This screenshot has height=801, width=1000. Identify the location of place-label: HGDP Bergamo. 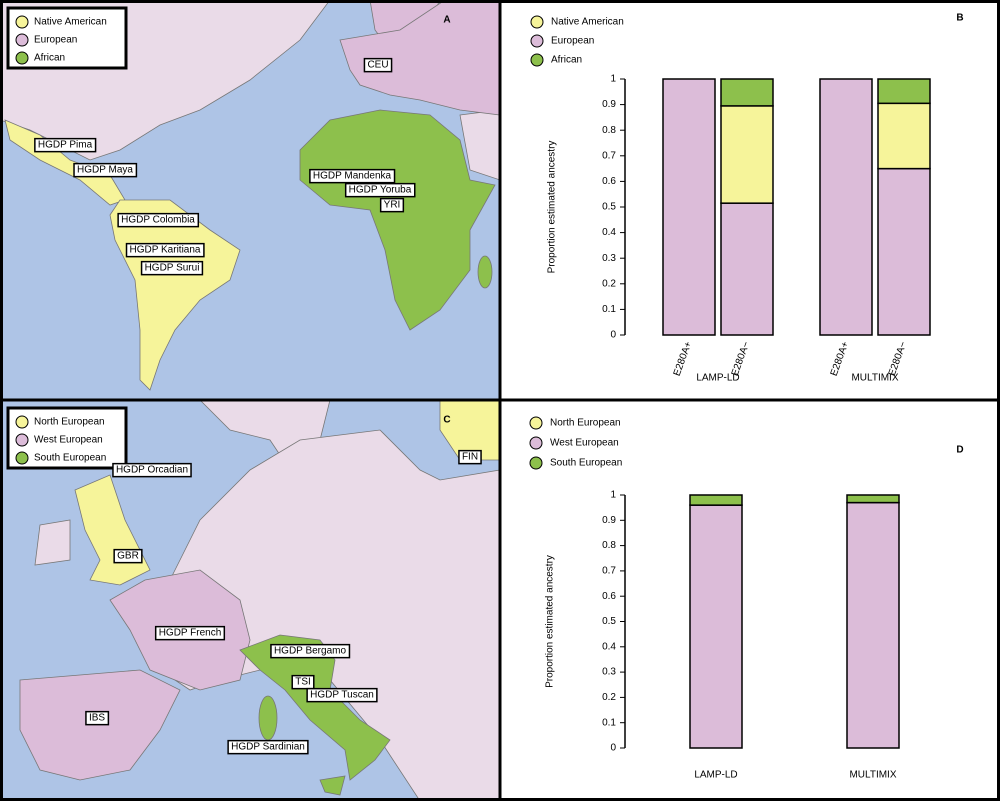
(310, 651).